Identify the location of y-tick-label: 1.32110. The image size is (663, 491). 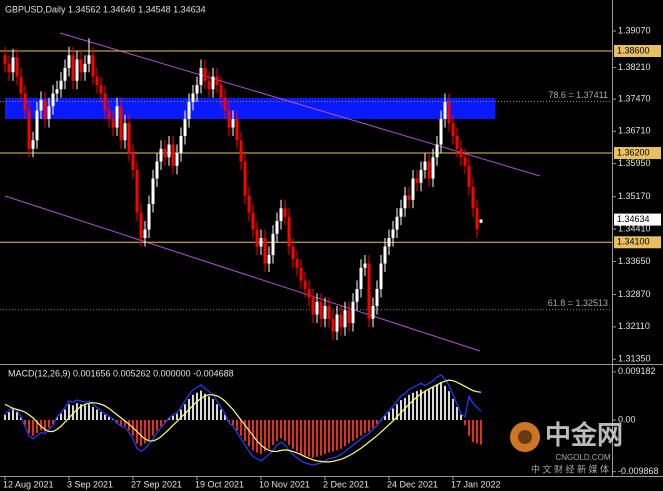
(634, 326).